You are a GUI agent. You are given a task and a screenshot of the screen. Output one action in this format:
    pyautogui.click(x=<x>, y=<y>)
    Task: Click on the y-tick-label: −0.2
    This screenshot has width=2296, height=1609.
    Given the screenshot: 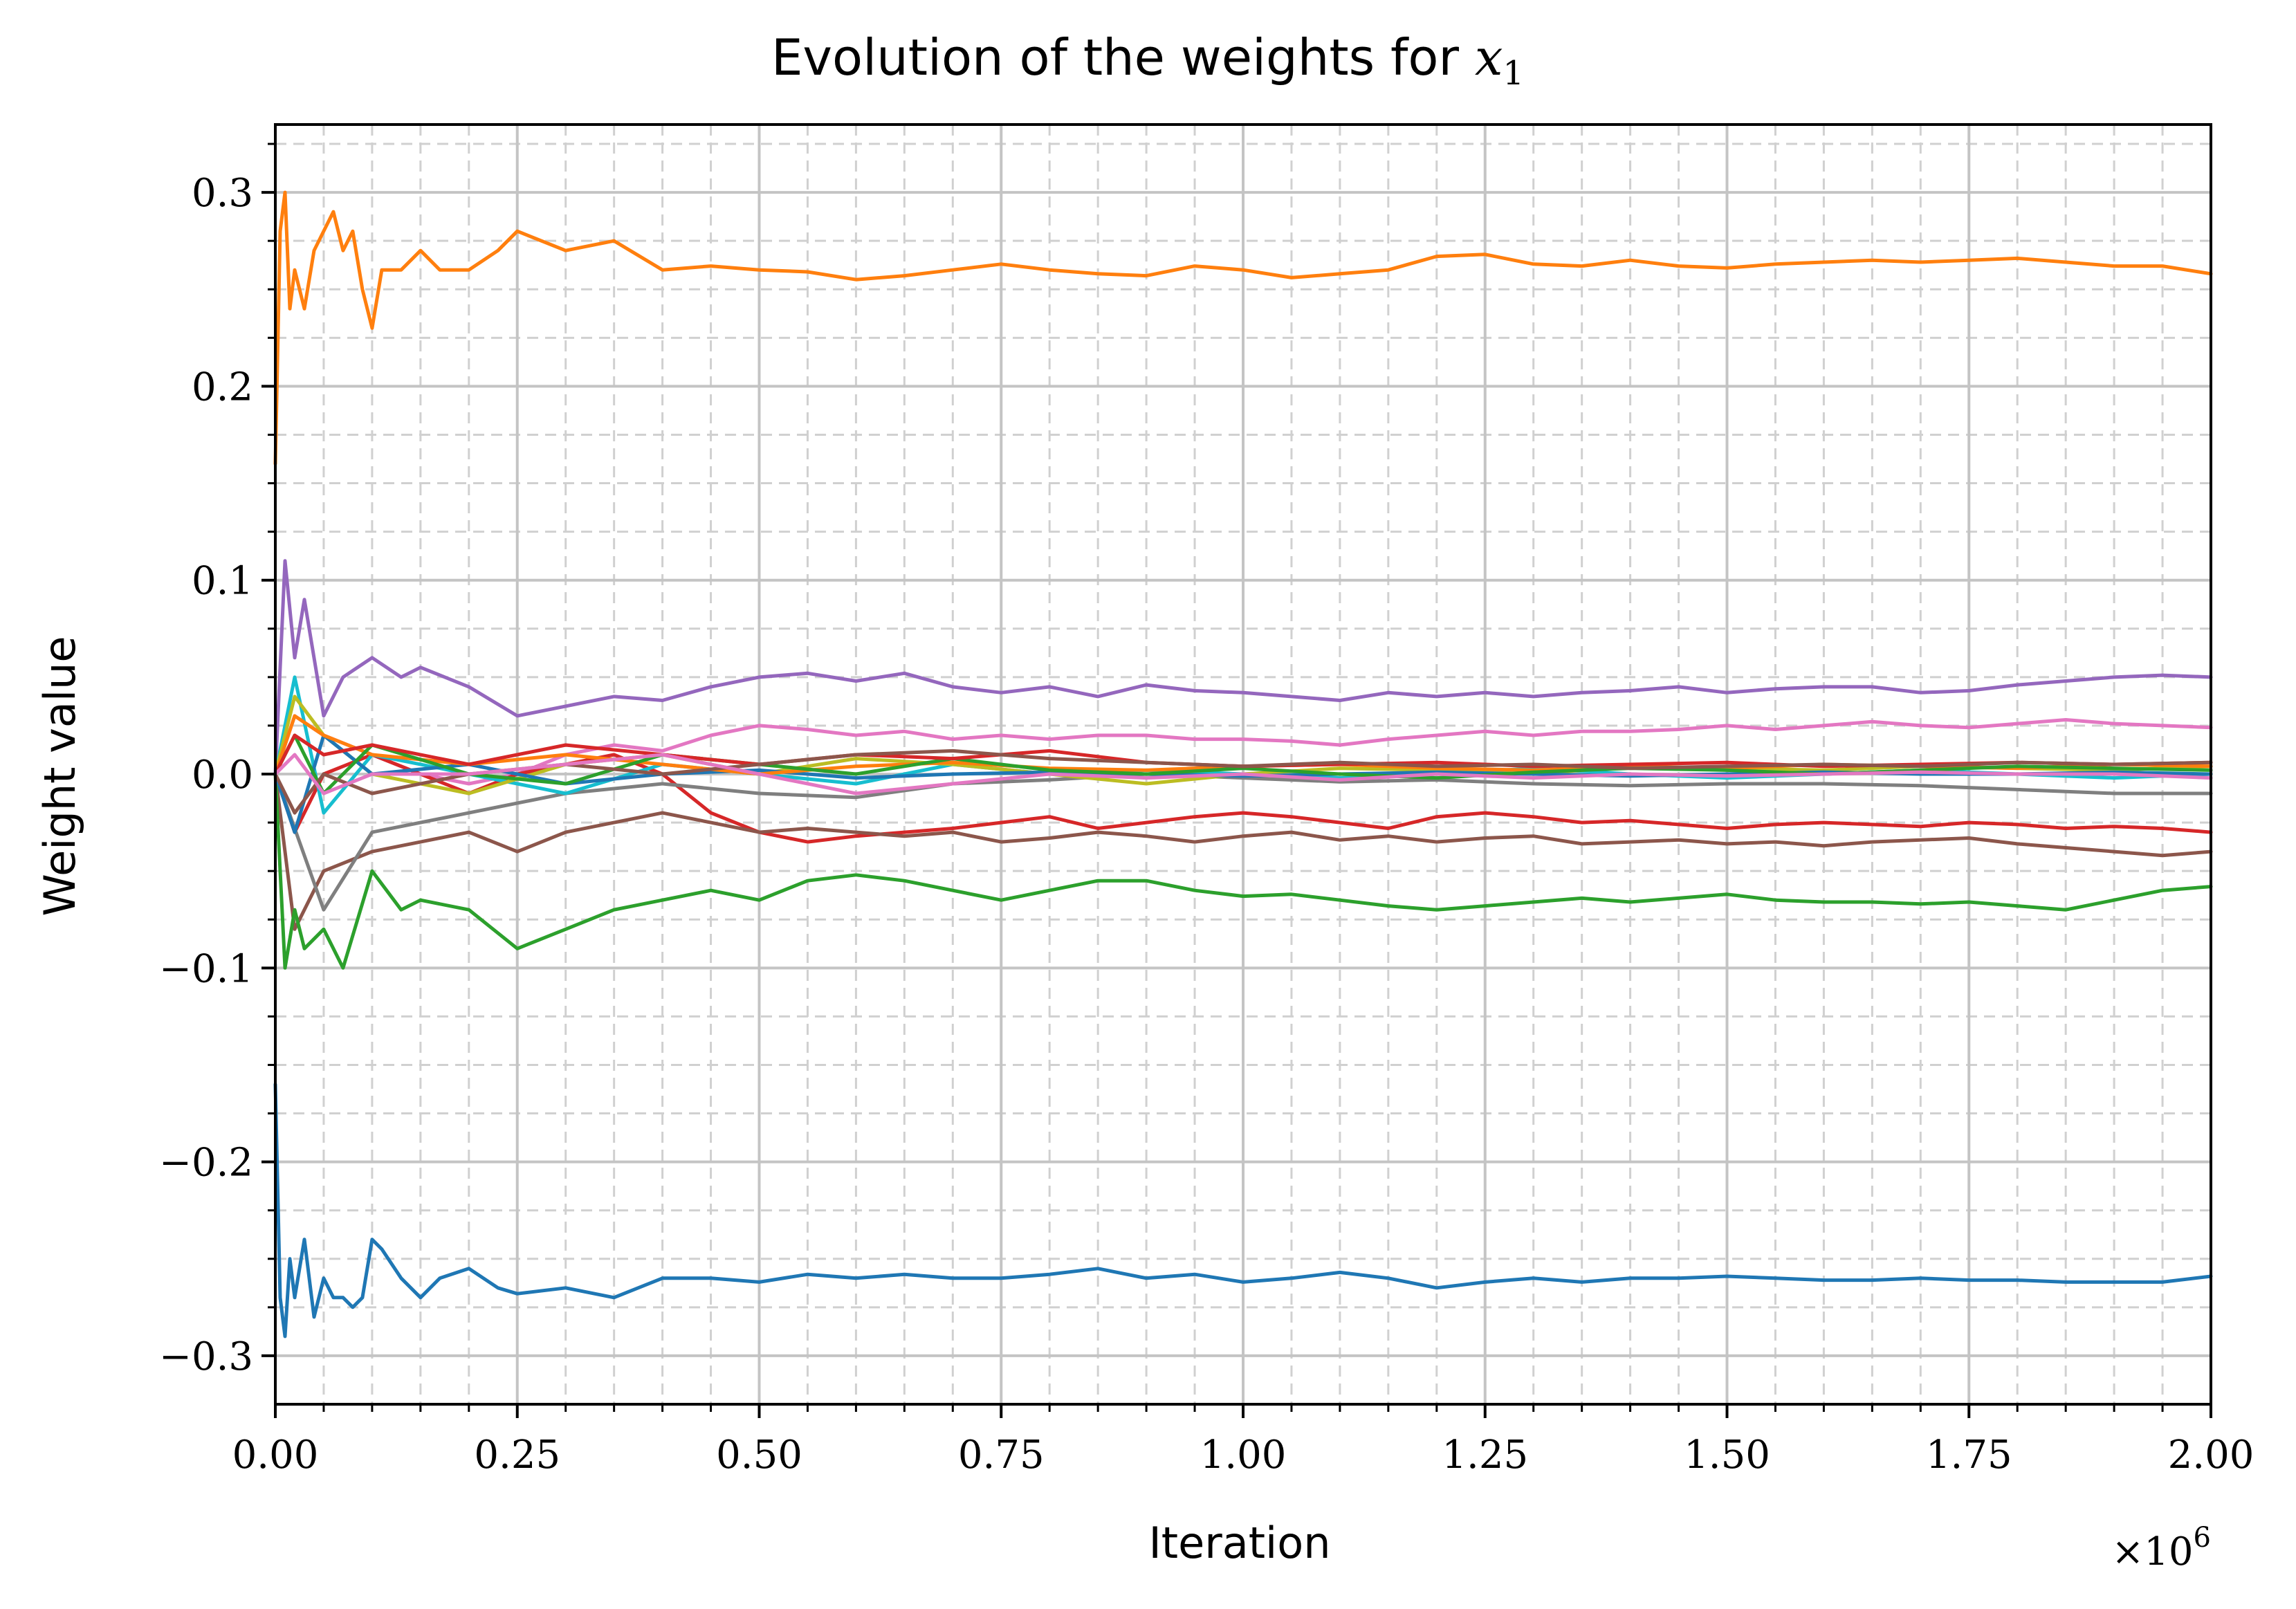 What is the action you would take?
    pyautogui.click(x=206, y=1164)
    